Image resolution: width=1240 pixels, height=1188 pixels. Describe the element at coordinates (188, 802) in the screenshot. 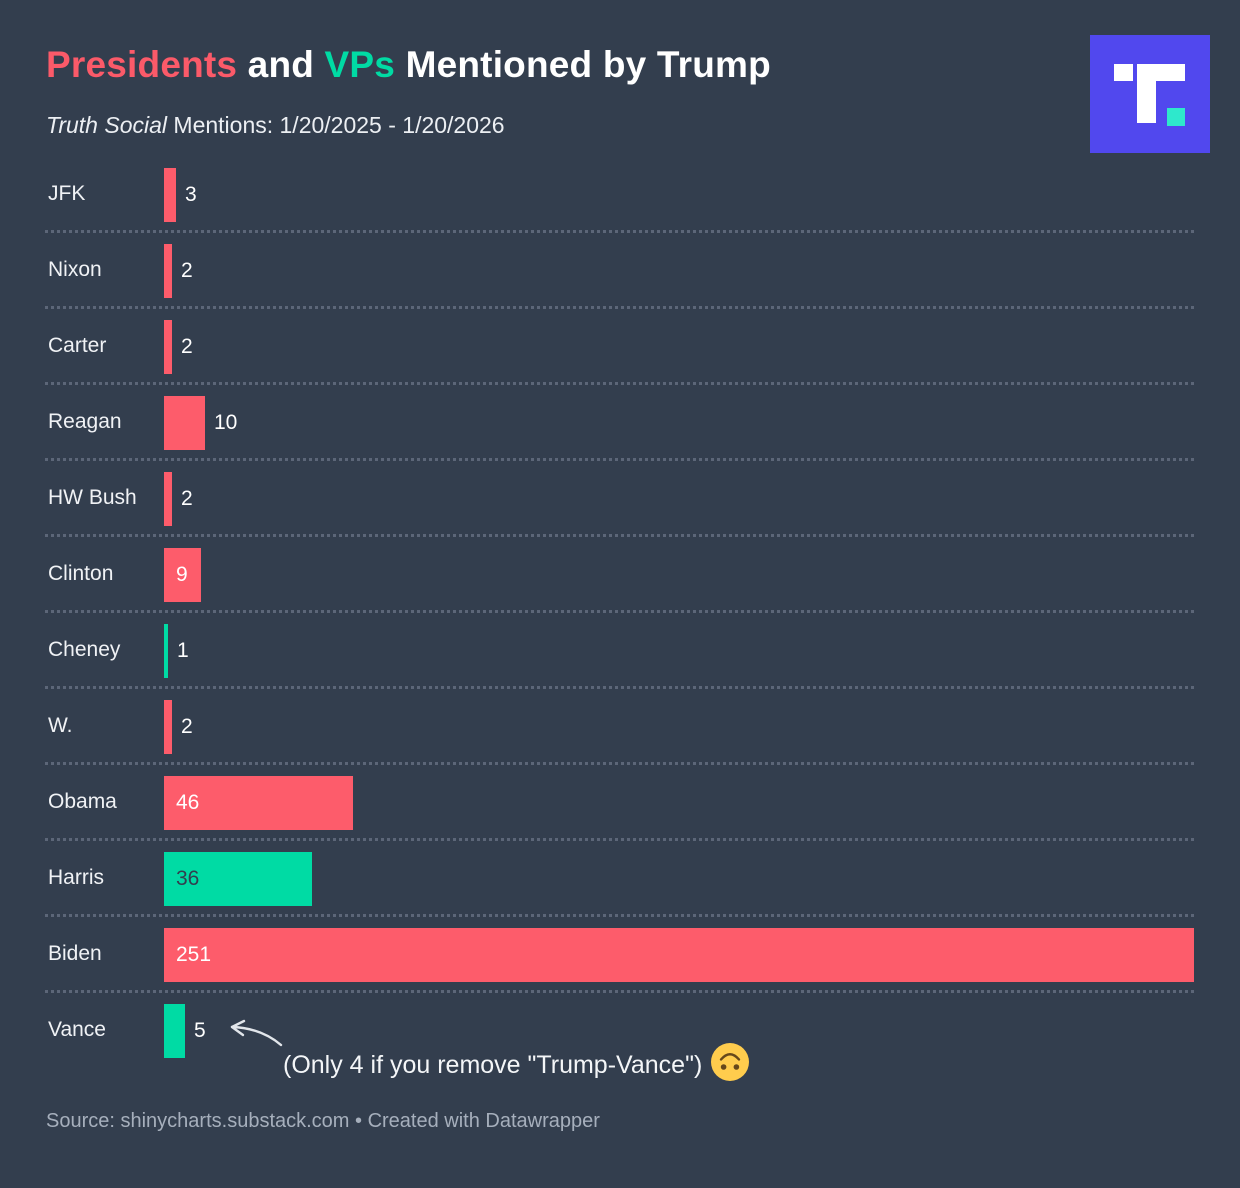

I see `value-label: 46` at that location.